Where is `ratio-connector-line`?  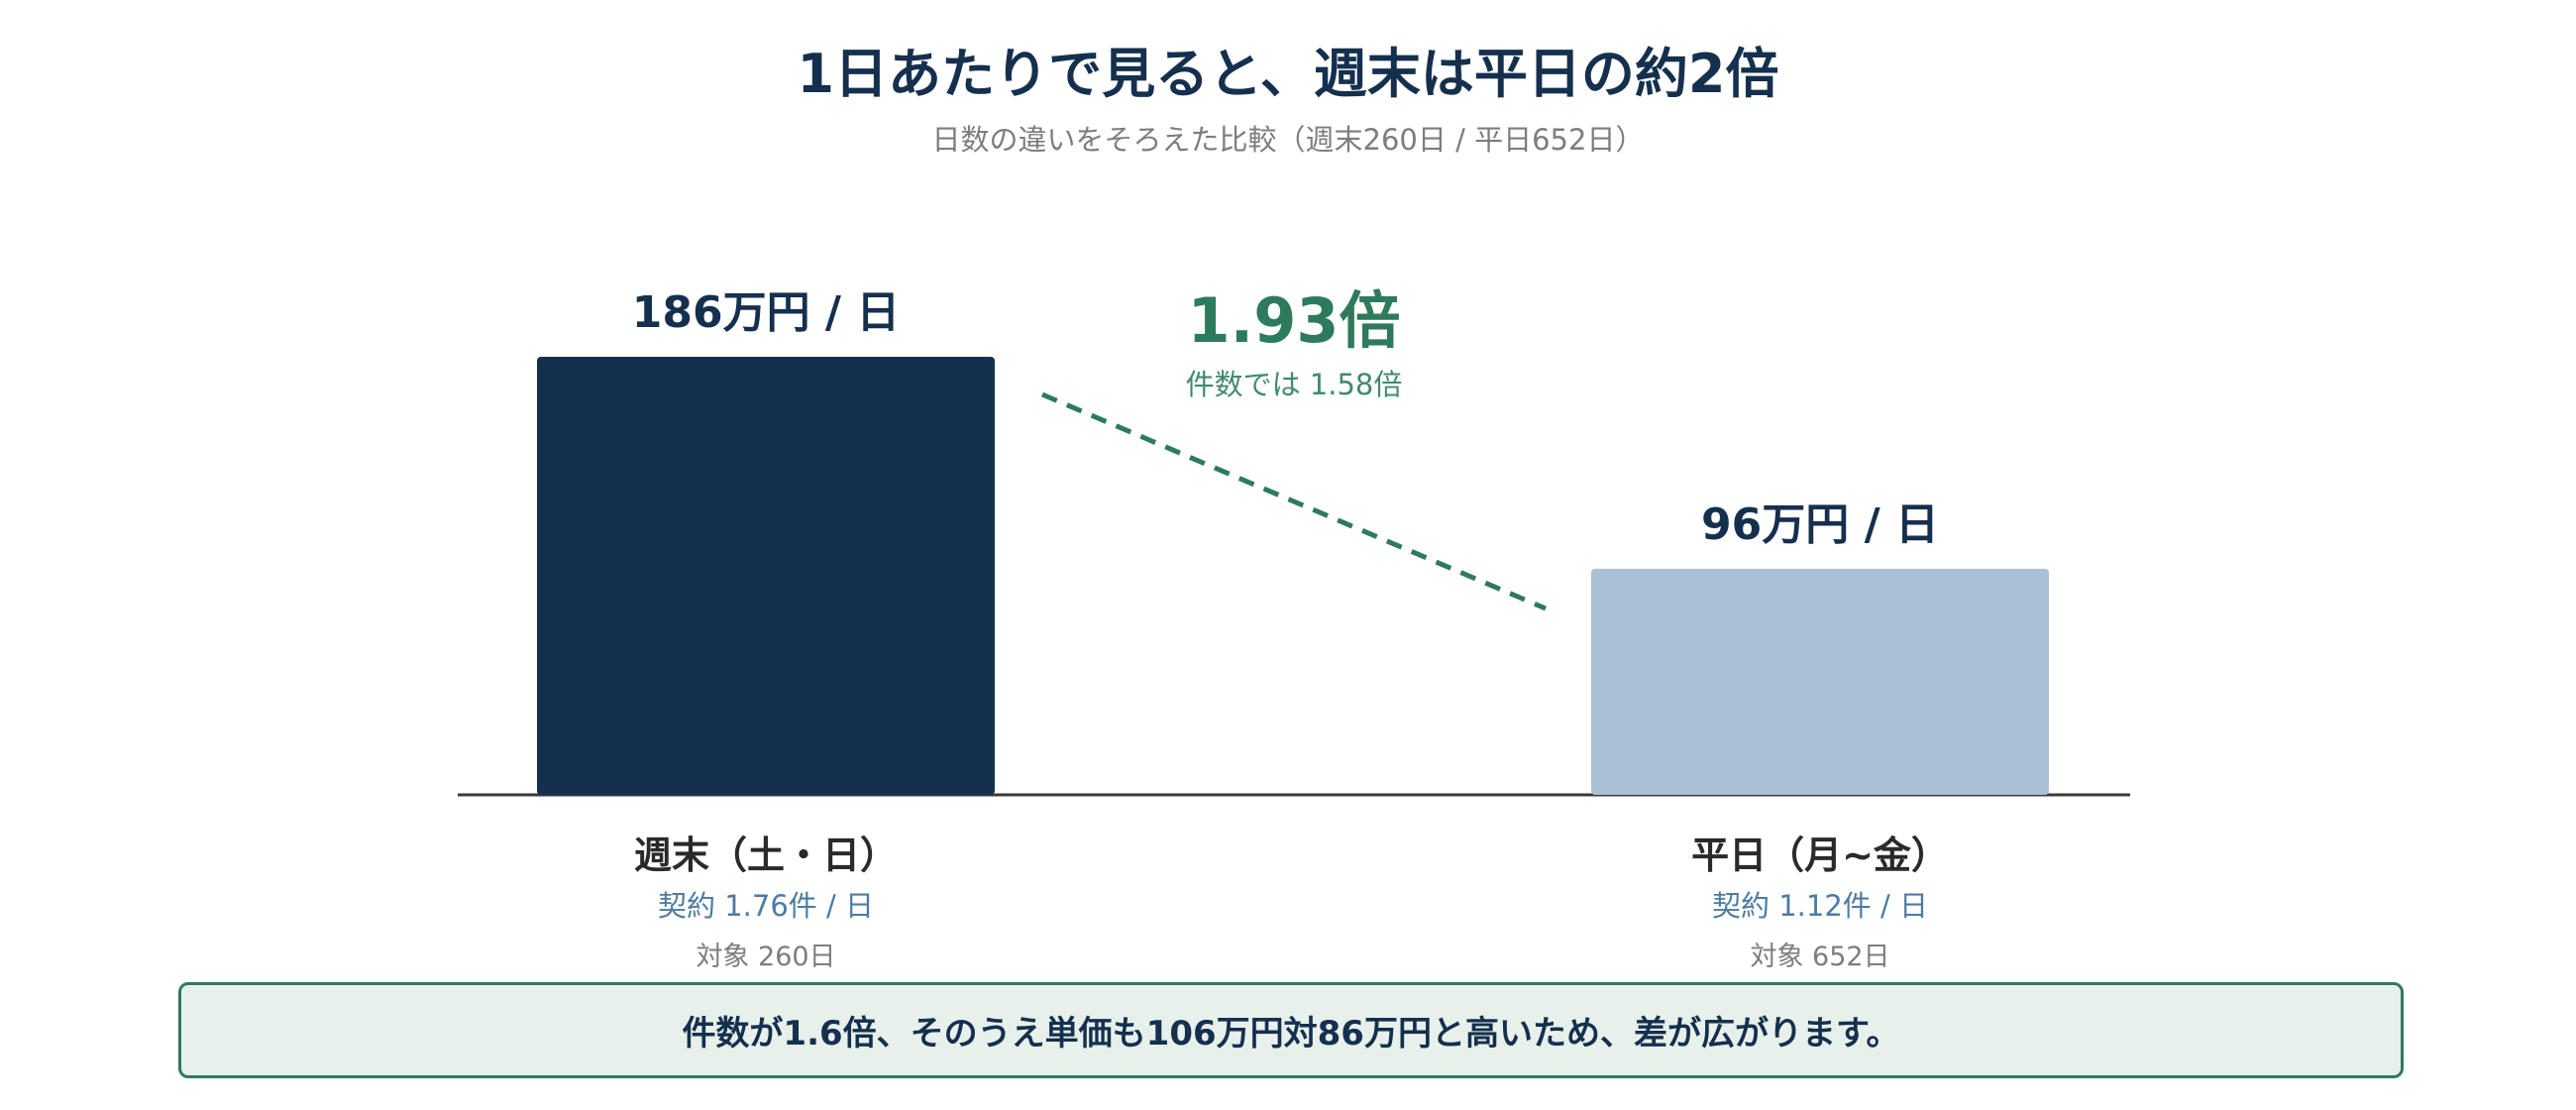
ratio-connector-line is located at coordinates (1294, 501).